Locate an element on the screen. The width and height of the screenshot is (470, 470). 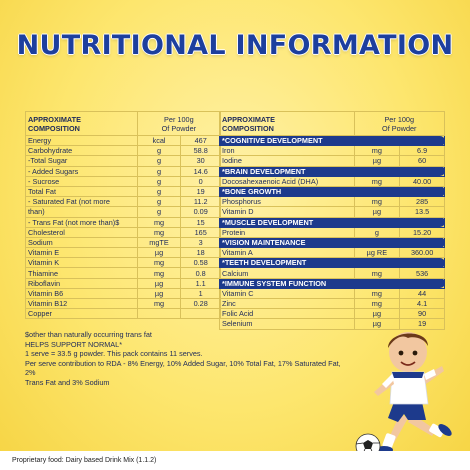
nutrient-value: 58.8 is located at coordinates (200, 151).